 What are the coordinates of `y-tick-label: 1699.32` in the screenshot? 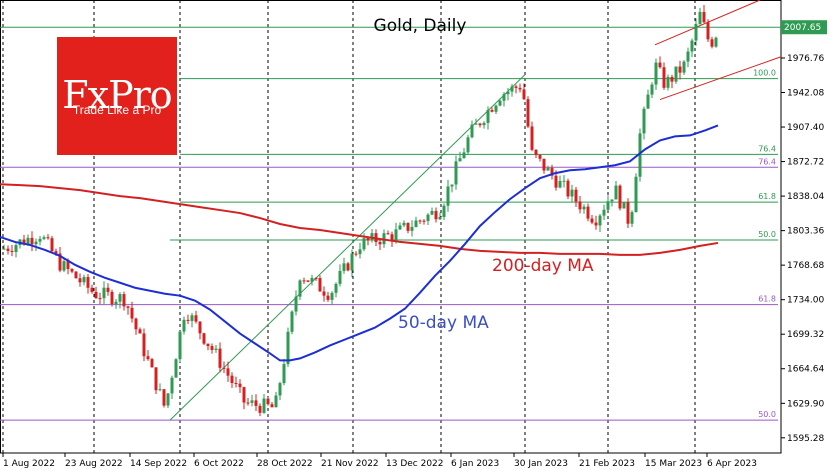 It's located at (805, 335).